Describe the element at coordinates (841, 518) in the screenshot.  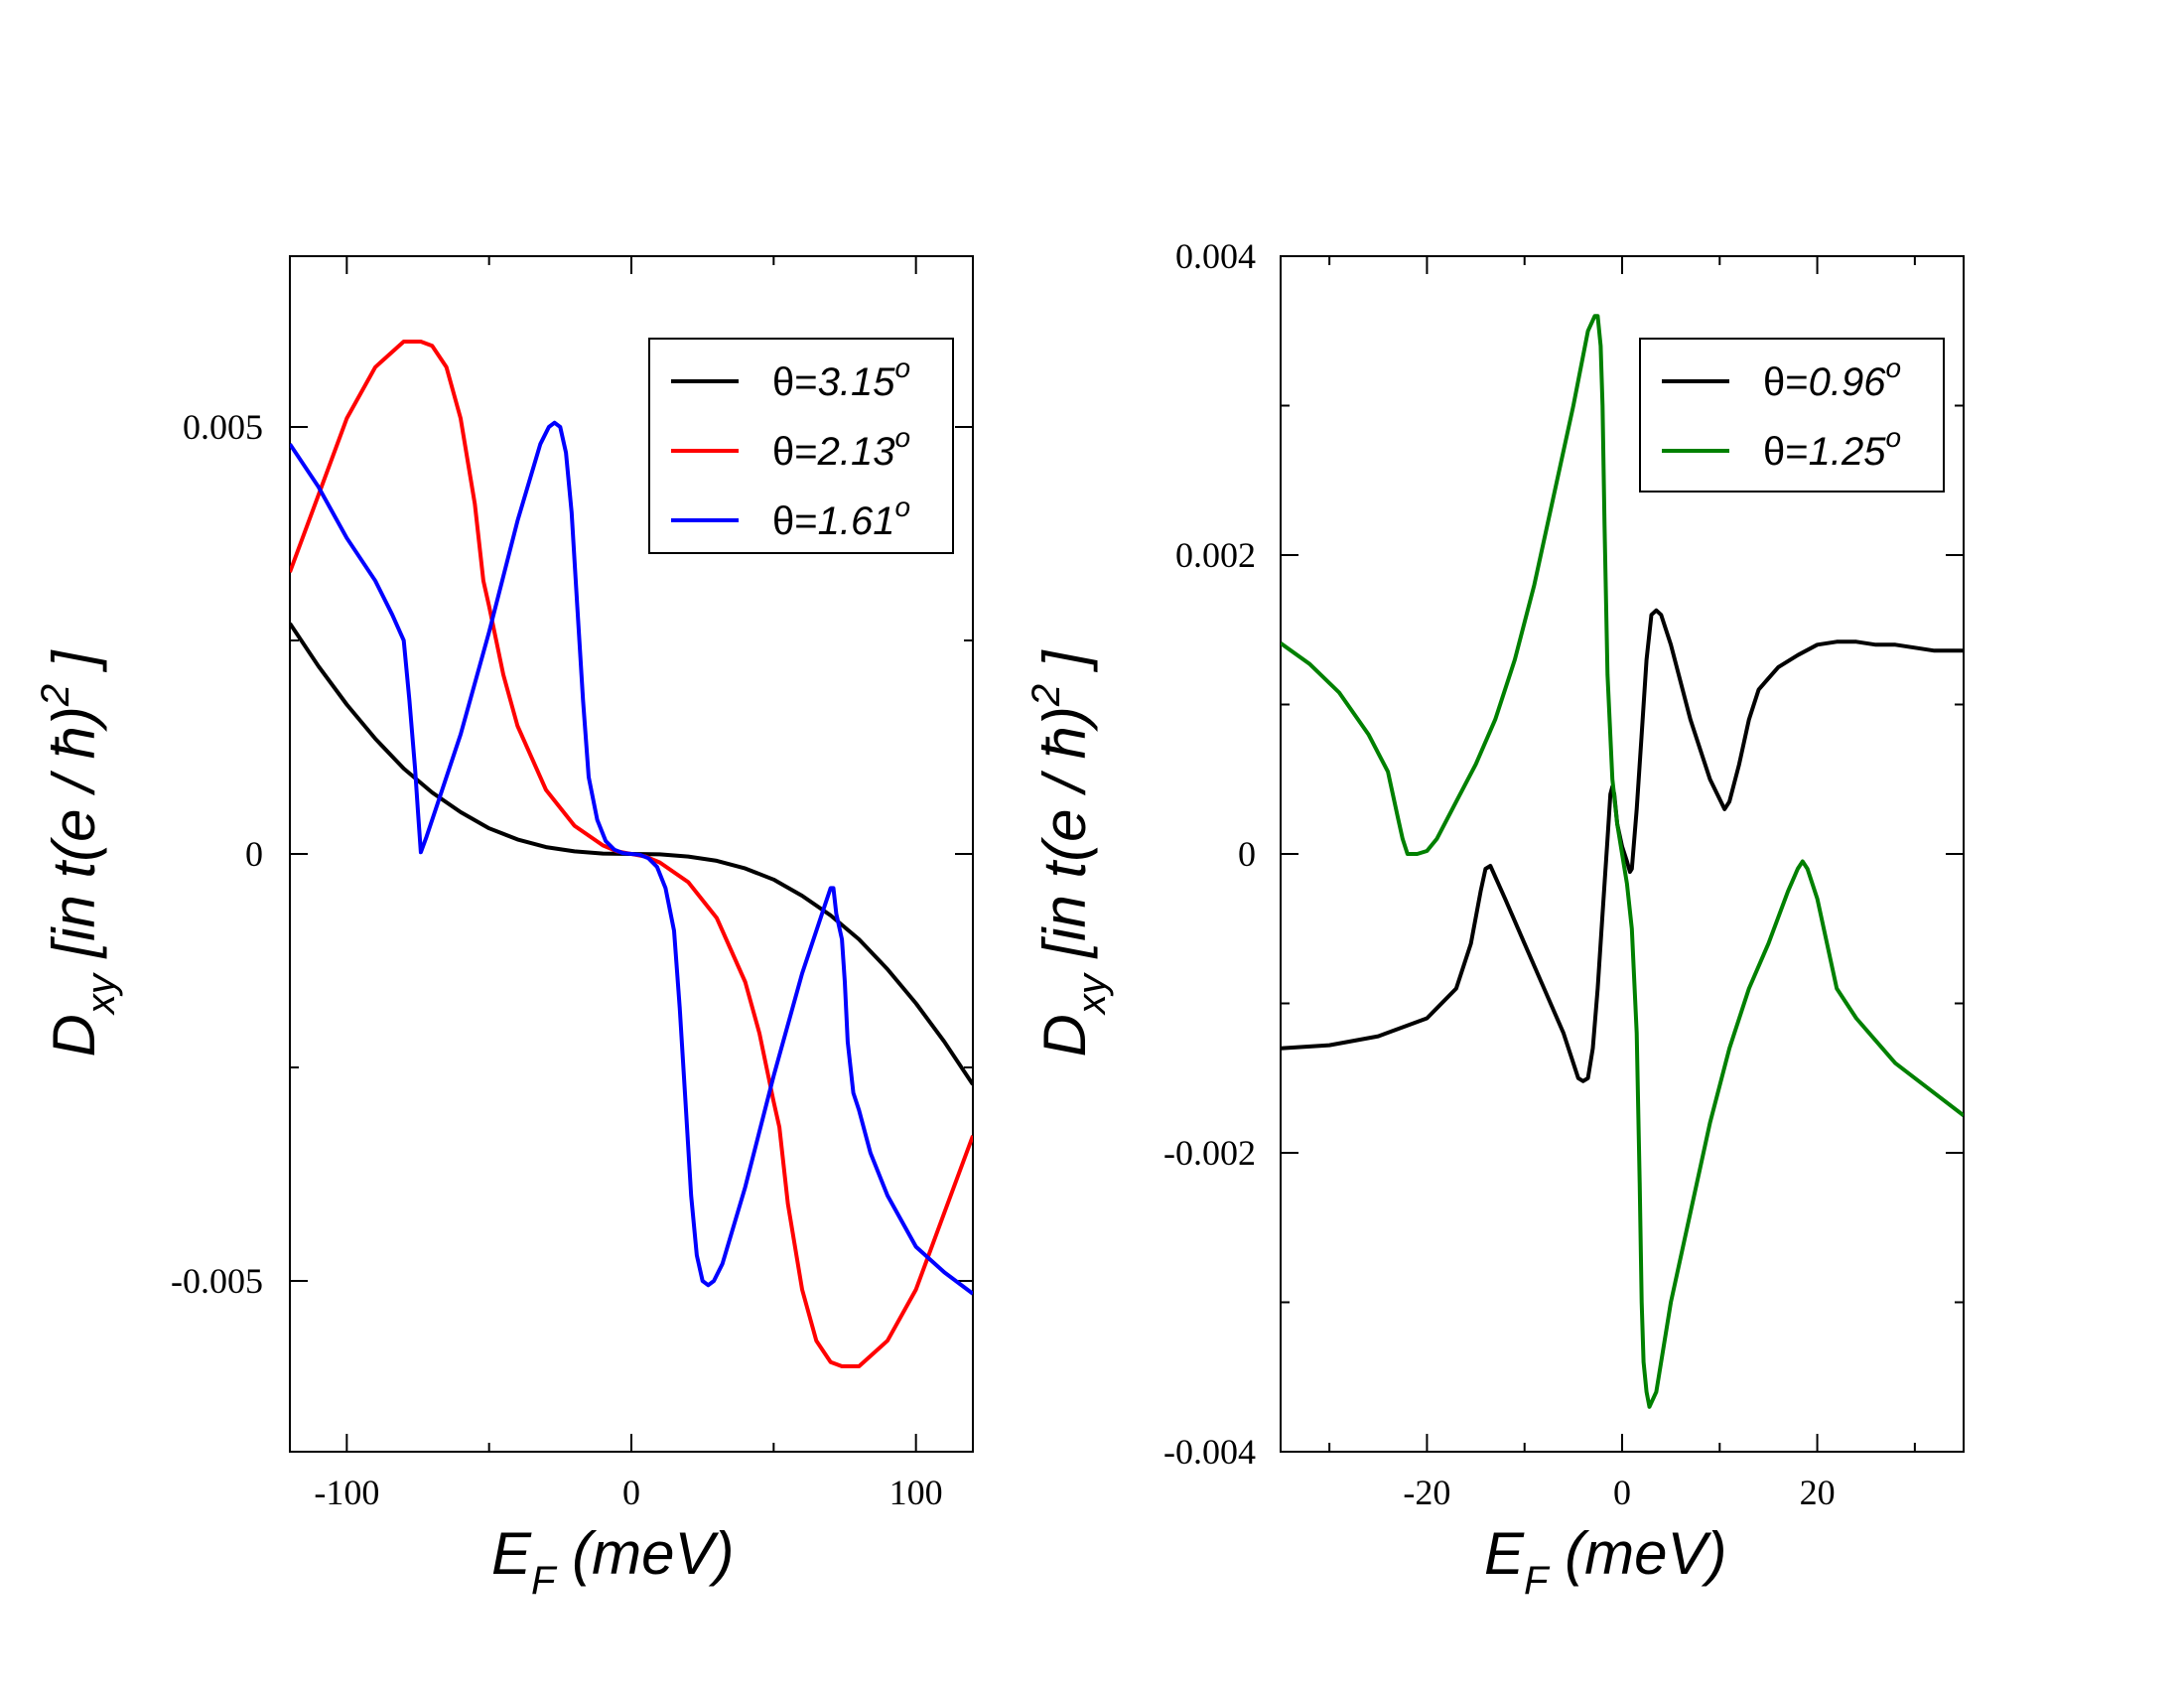
I see `legend-label-2: θ=1.61o` at that location.